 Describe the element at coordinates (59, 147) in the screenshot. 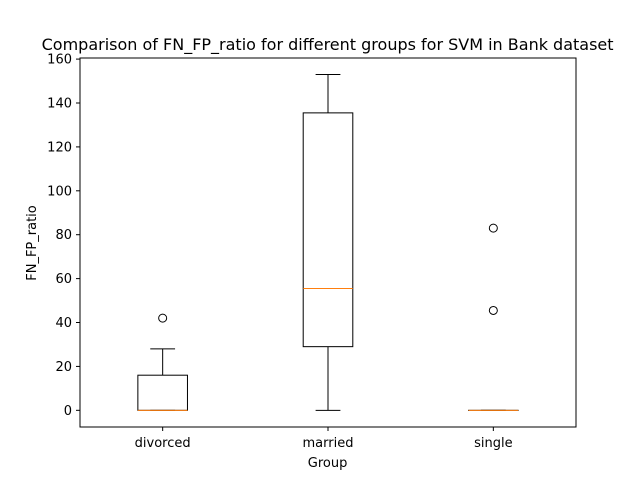

I see `y-tick-label: 120` at that location.